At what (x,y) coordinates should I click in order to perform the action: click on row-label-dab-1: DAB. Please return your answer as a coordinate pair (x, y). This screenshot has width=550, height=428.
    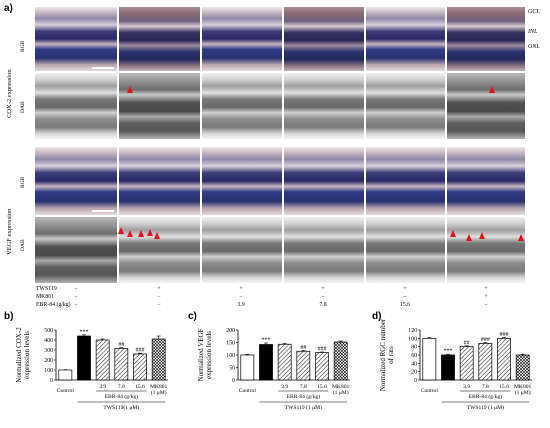
    Looking at the image, I should click on (23, 107).